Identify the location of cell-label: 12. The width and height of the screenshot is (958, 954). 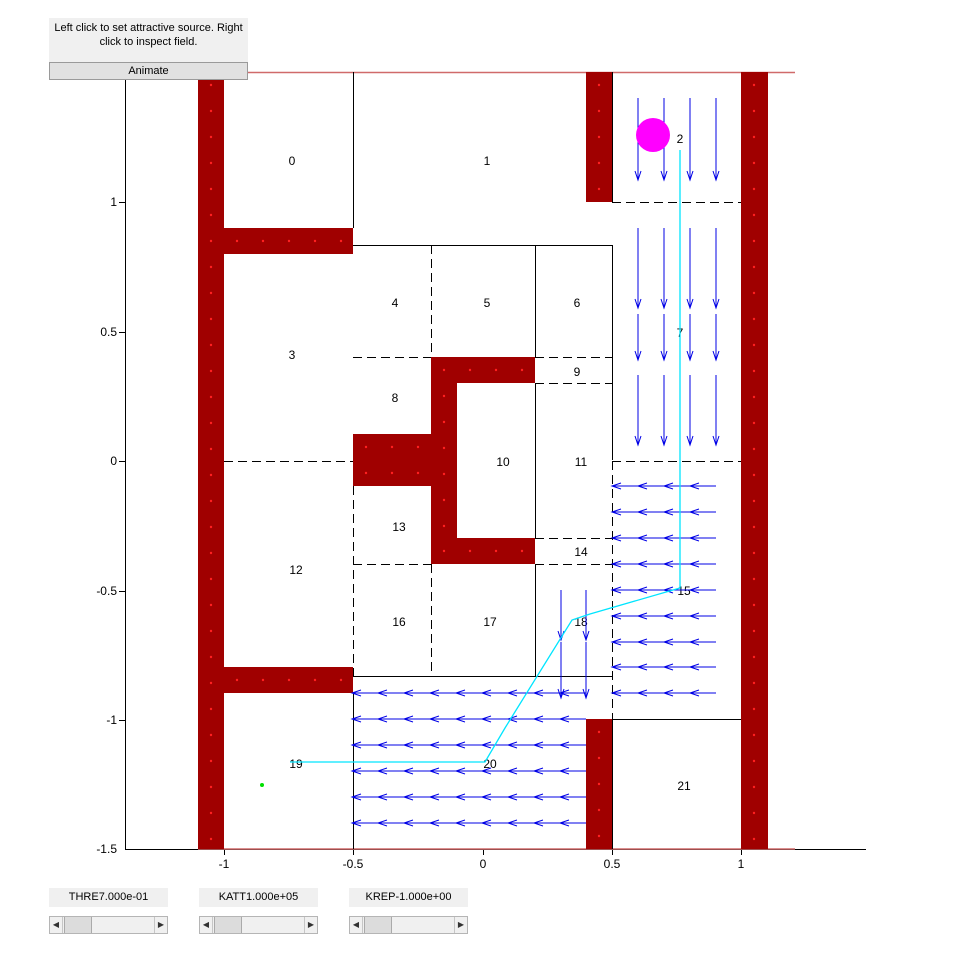
(296, 570).